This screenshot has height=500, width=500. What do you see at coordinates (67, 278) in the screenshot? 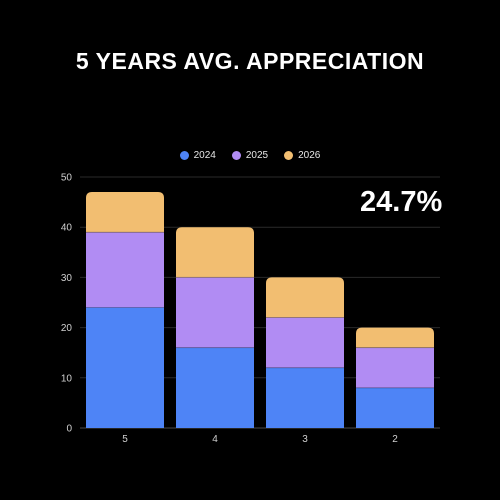
I see `y-tick-label: 30` at bounding box center [67, 278].